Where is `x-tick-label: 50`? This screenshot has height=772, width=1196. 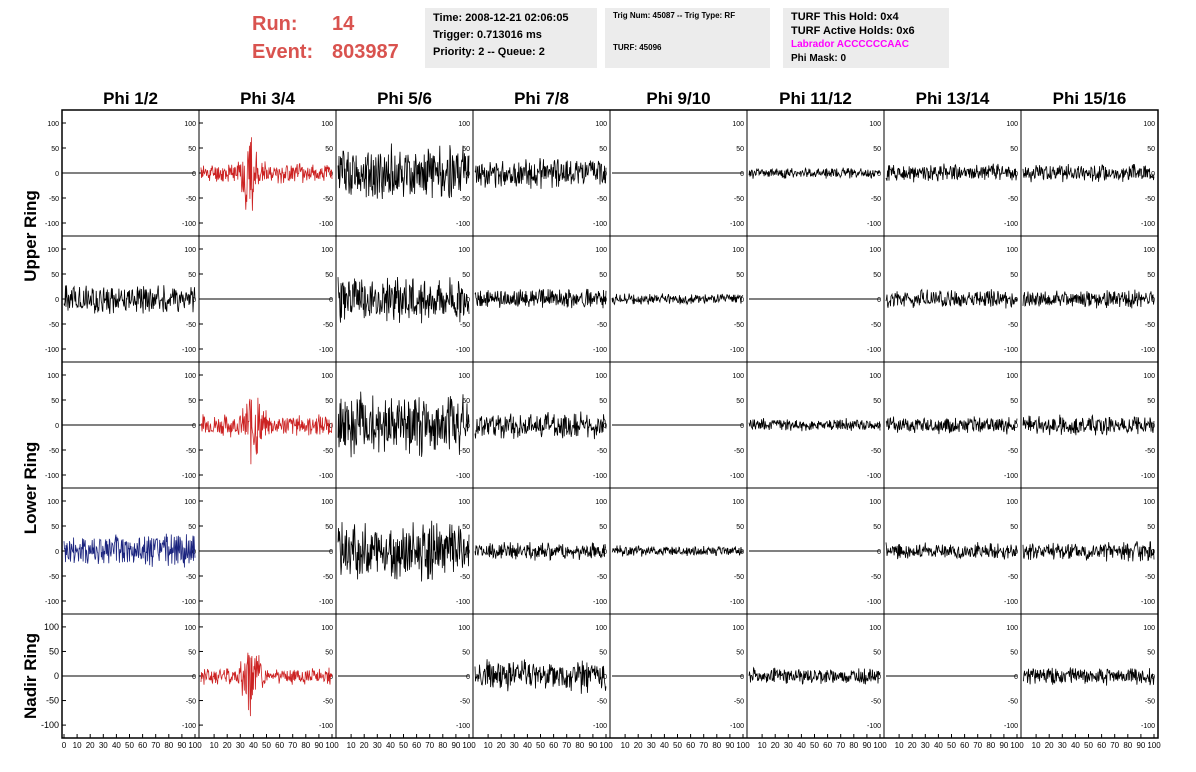
x-tick-label: 50 is located at coordinates (129, 745).